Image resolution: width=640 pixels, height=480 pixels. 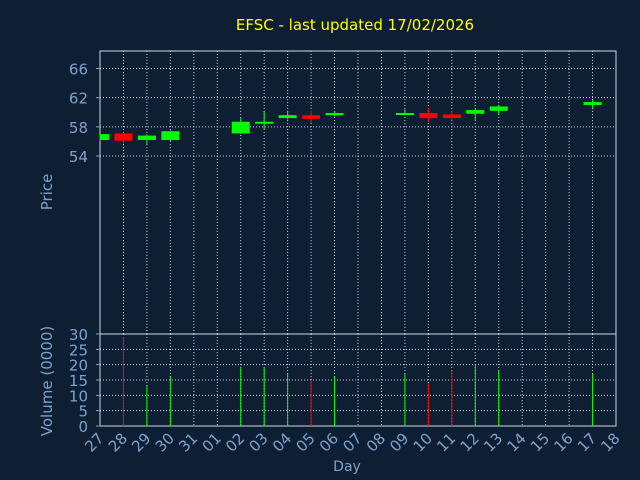 I want to click on x-tick-label: 03, so click(x=259, y=442).